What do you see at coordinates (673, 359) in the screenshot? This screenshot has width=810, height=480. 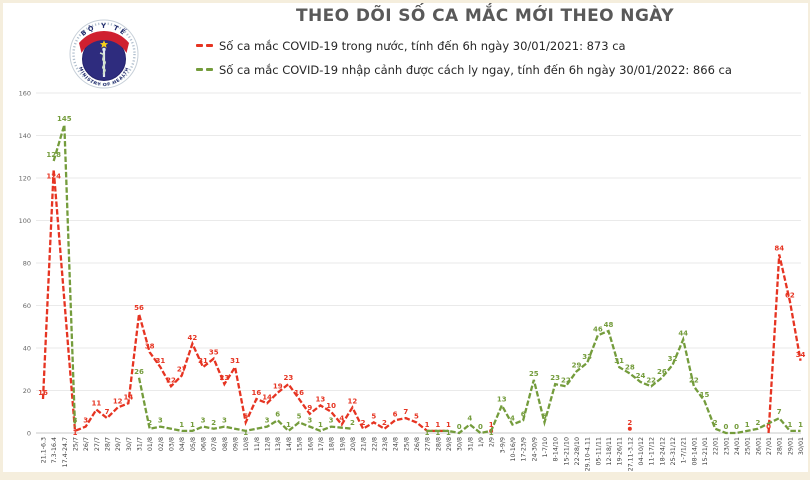 I see `data-label: 32` at bounding box center [673, 359].